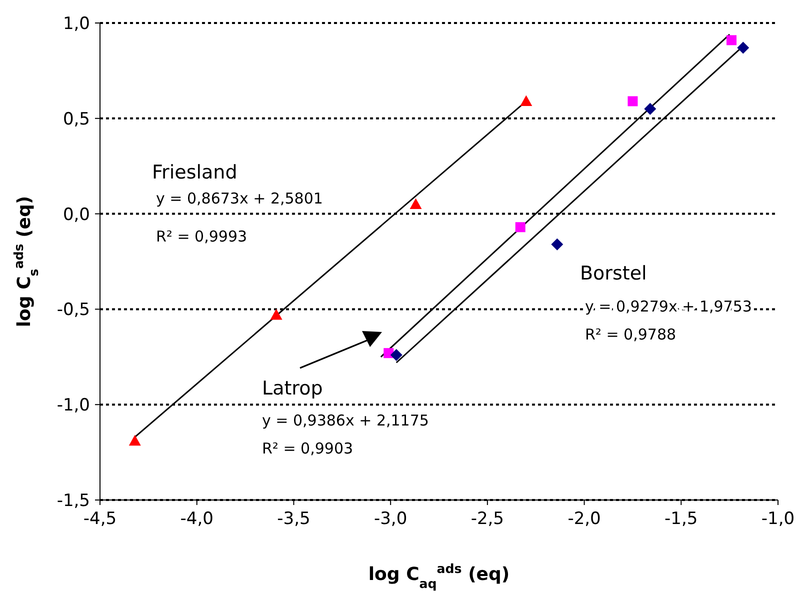 The width and height of the screenshot is (800, 594). Describe the element at coordinates (391, 519) in the screenshot. I see `x-tick-label: -3,0` at that location.